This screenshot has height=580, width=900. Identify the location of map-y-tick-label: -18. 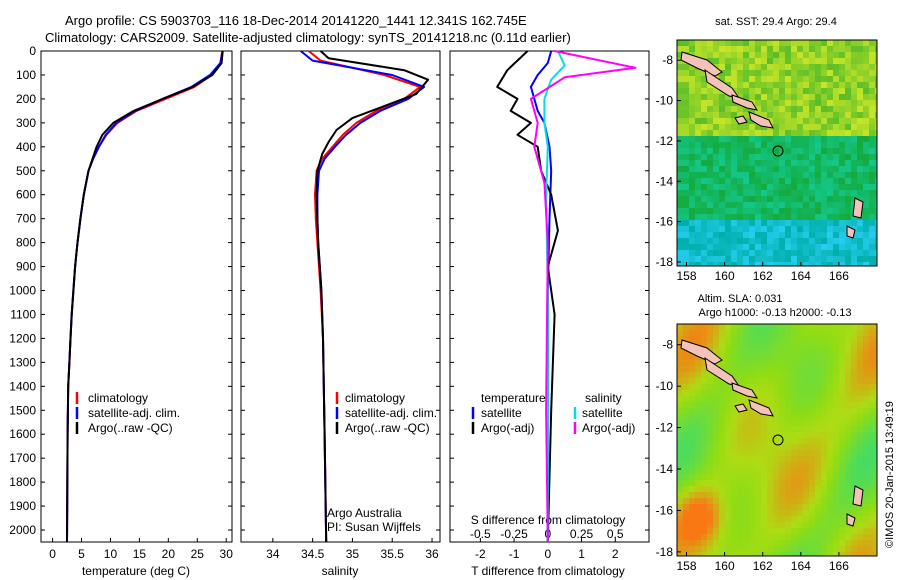
(665, 552).